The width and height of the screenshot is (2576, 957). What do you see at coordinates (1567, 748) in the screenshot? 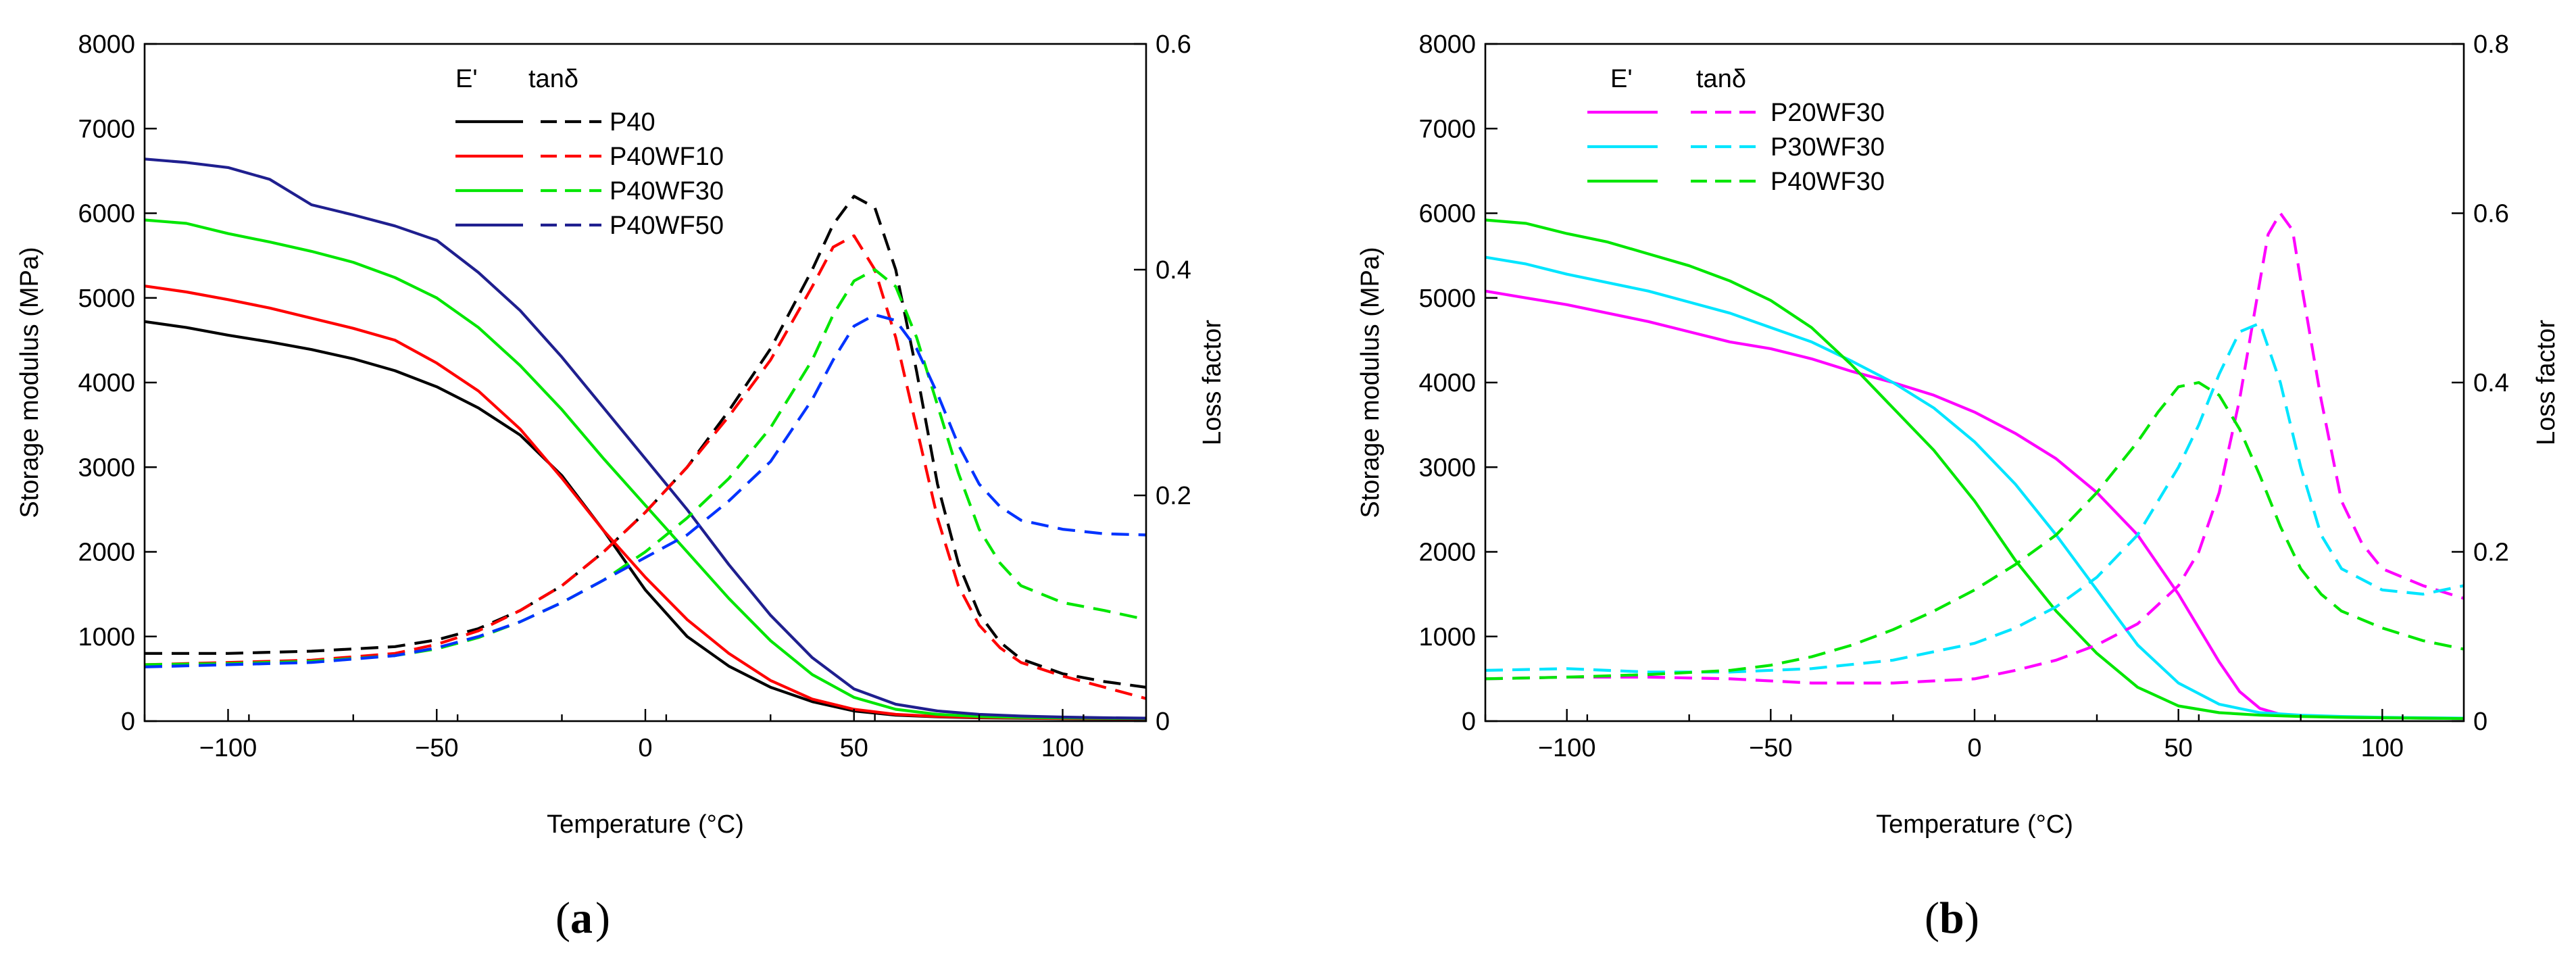
I see `b-xtick-label: −100` at bounding box center [1567, 748].